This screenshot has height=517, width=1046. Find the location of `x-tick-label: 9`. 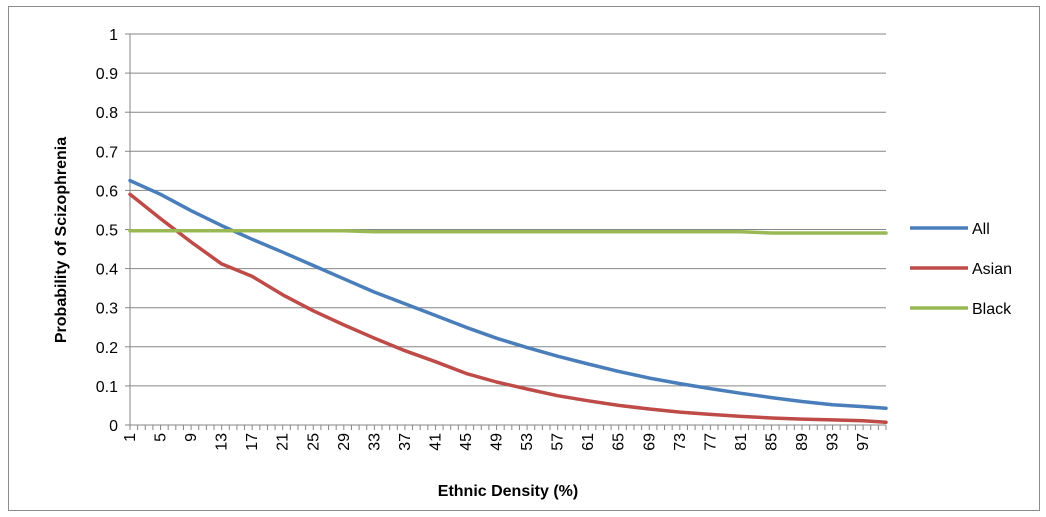

x-tick-label: 9 is located at coordinates (191, 437).